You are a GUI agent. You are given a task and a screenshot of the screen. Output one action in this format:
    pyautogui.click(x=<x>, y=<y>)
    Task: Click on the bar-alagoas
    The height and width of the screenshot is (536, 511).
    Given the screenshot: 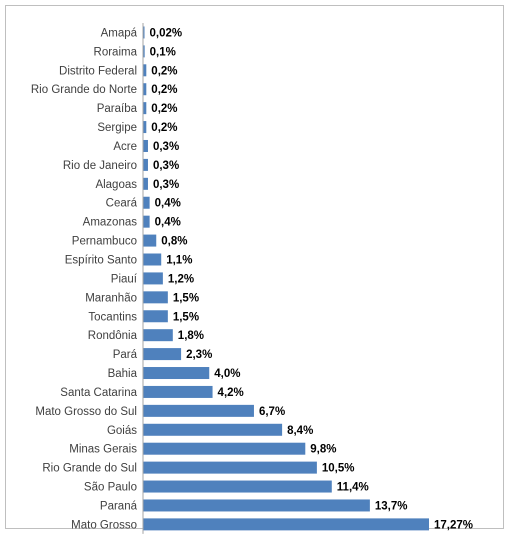 What is the action you would take?
    pyautogui.click(x=145, y=183)
    